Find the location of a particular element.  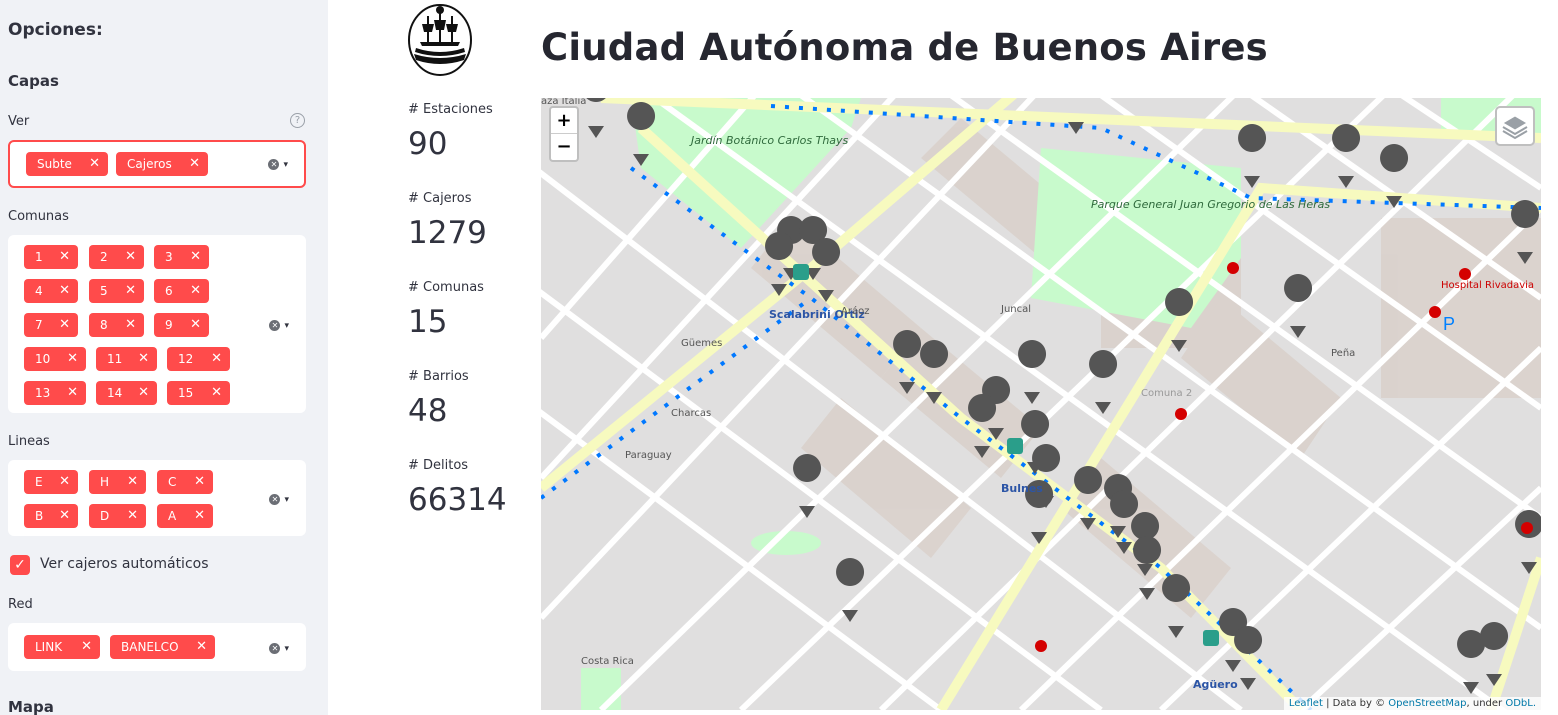

chip-comuna-5: 5 ✕ is located at coordinates (116, 291).